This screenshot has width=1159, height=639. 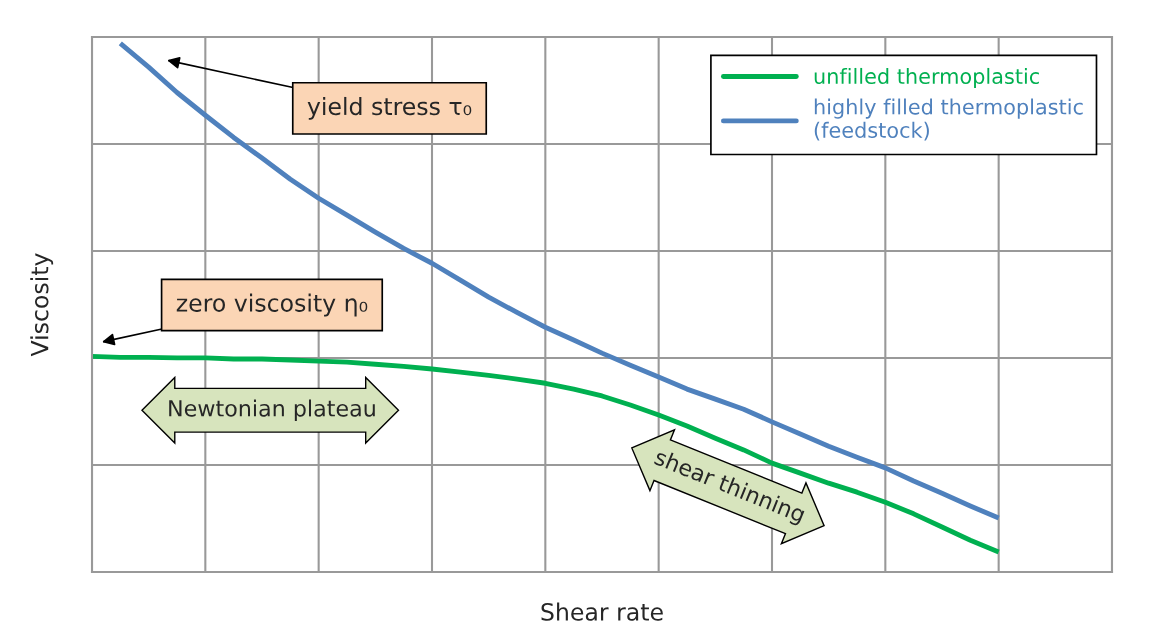 What do you see at coordinates (272, 410) in the screenshot?
I see `annotation: Newtonian plateau` at bounding box center [272, 410].